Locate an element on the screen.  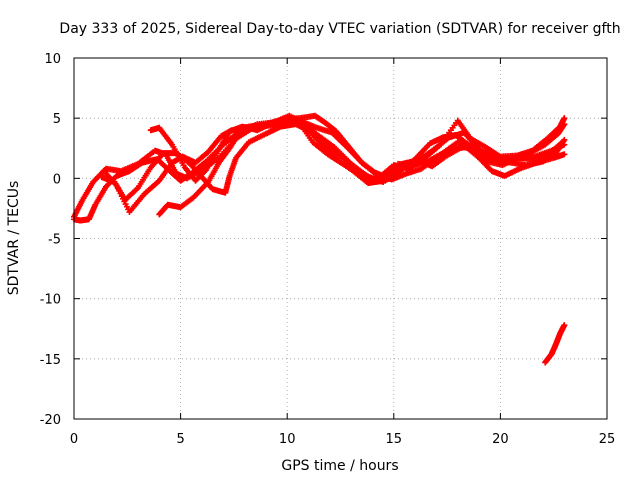
y-tick-label: -20 is located at coordinates (50, 420).